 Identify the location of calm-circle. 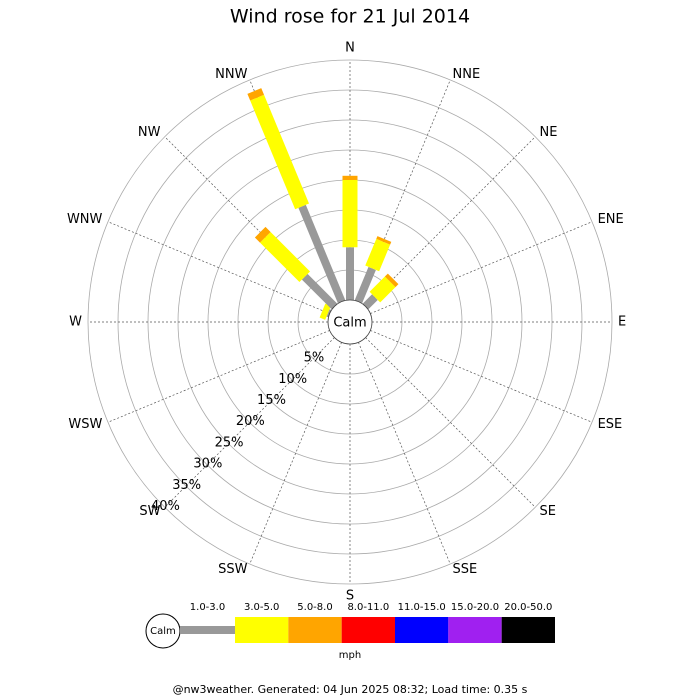
(350, 322).